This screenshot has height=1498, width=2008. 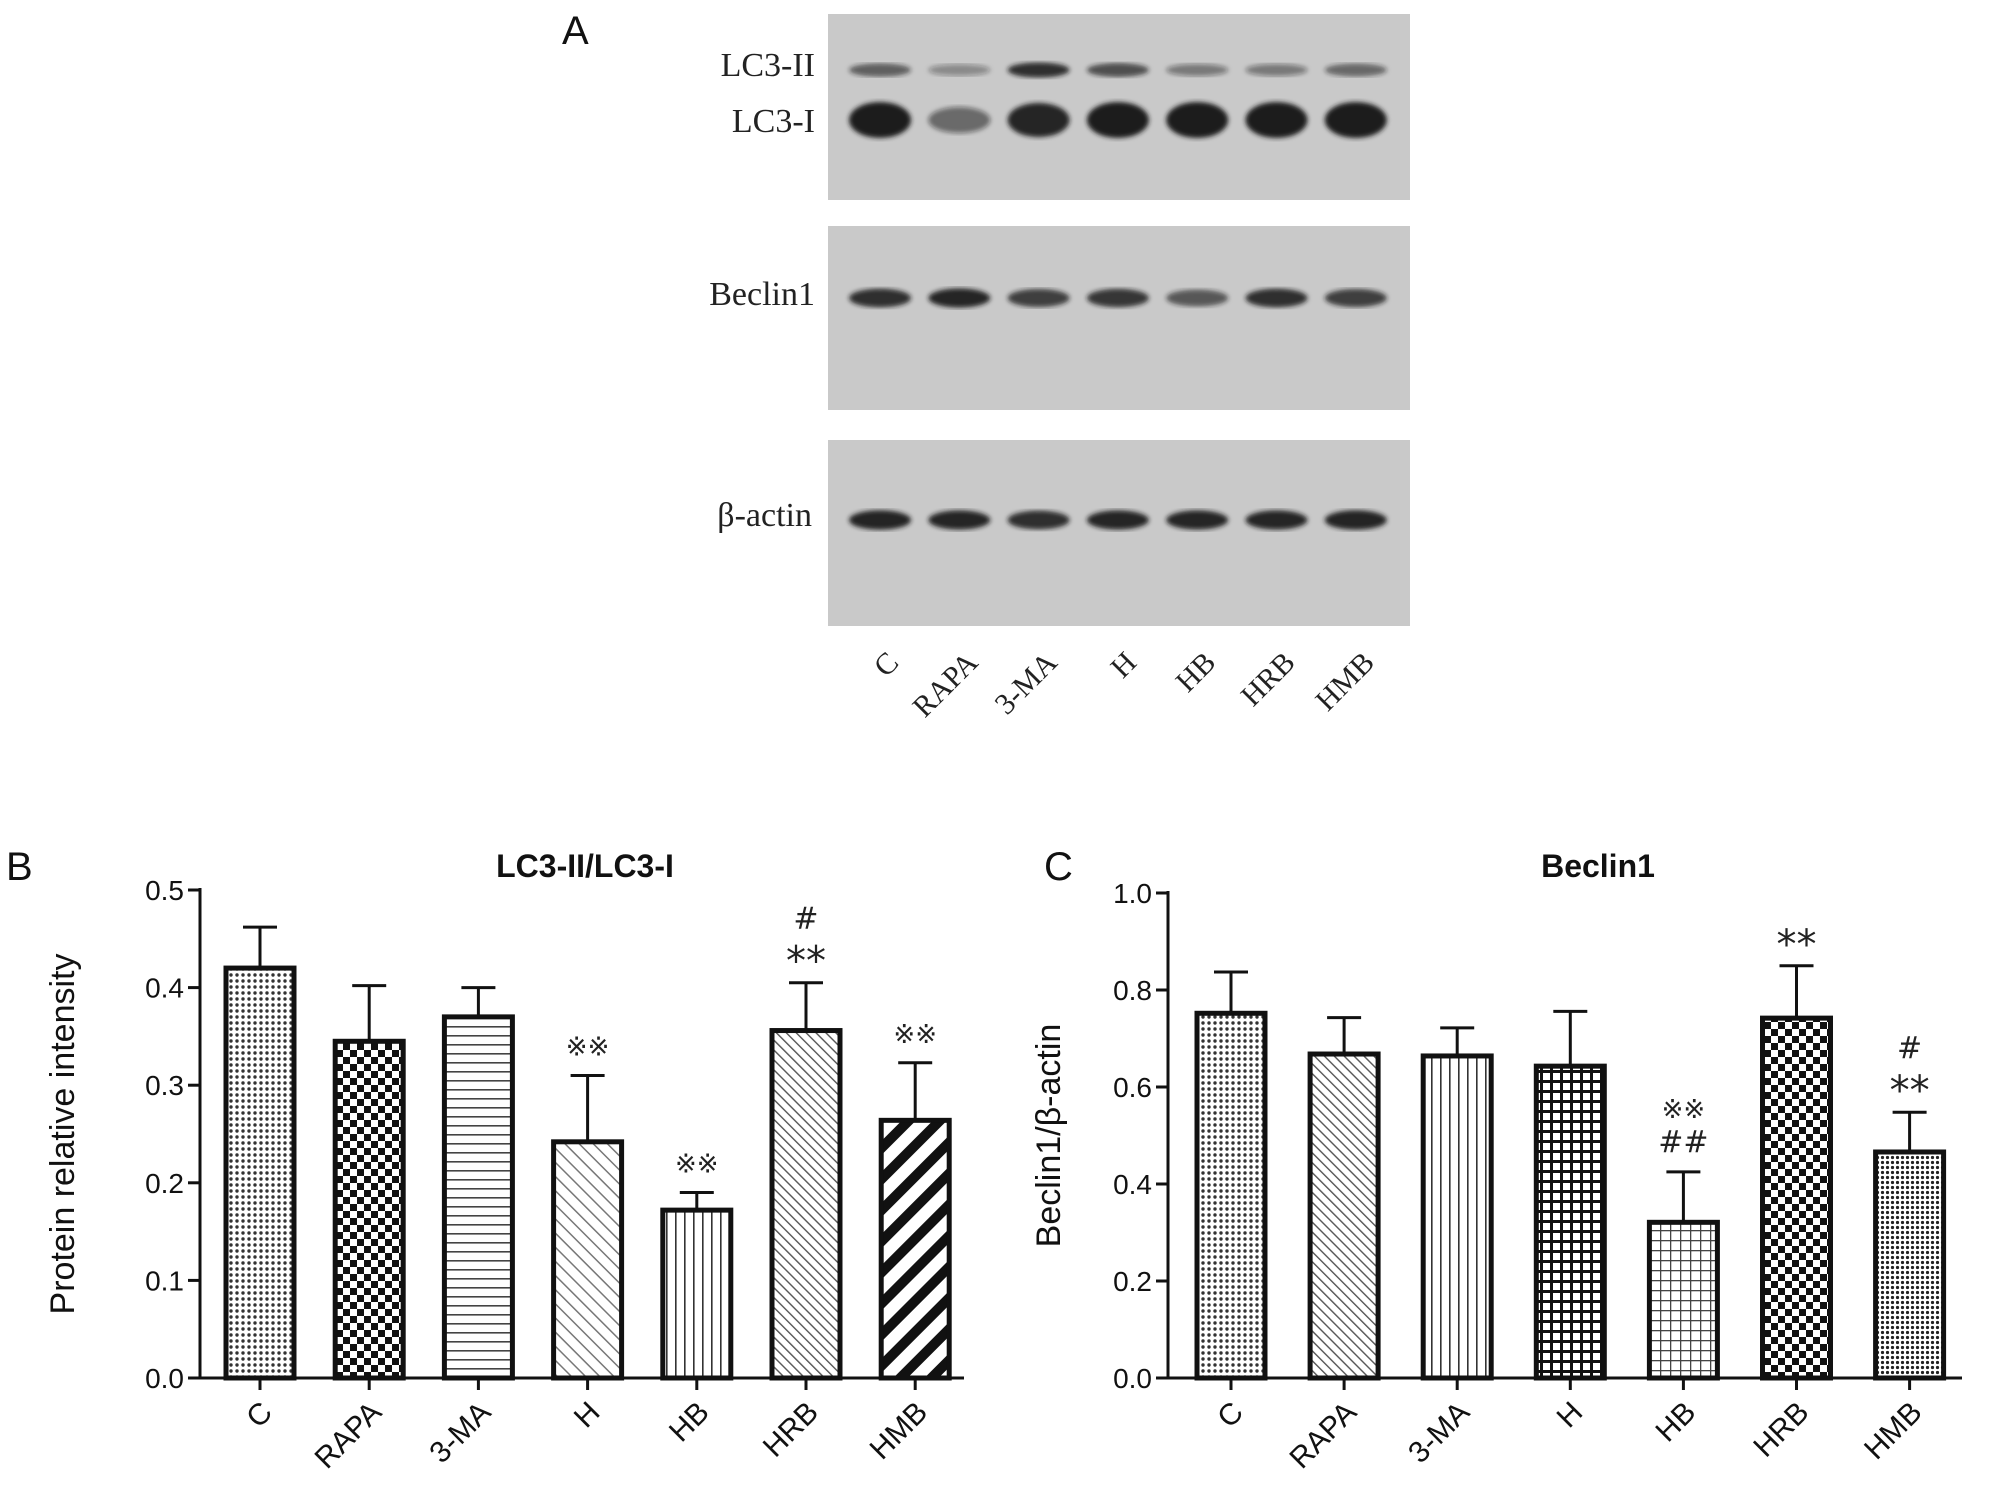 What do you see at coordinates (1132, 1087) in the screenshot?
I see `y-tick-label: 0.6` at bounding box center [1132, 1087].